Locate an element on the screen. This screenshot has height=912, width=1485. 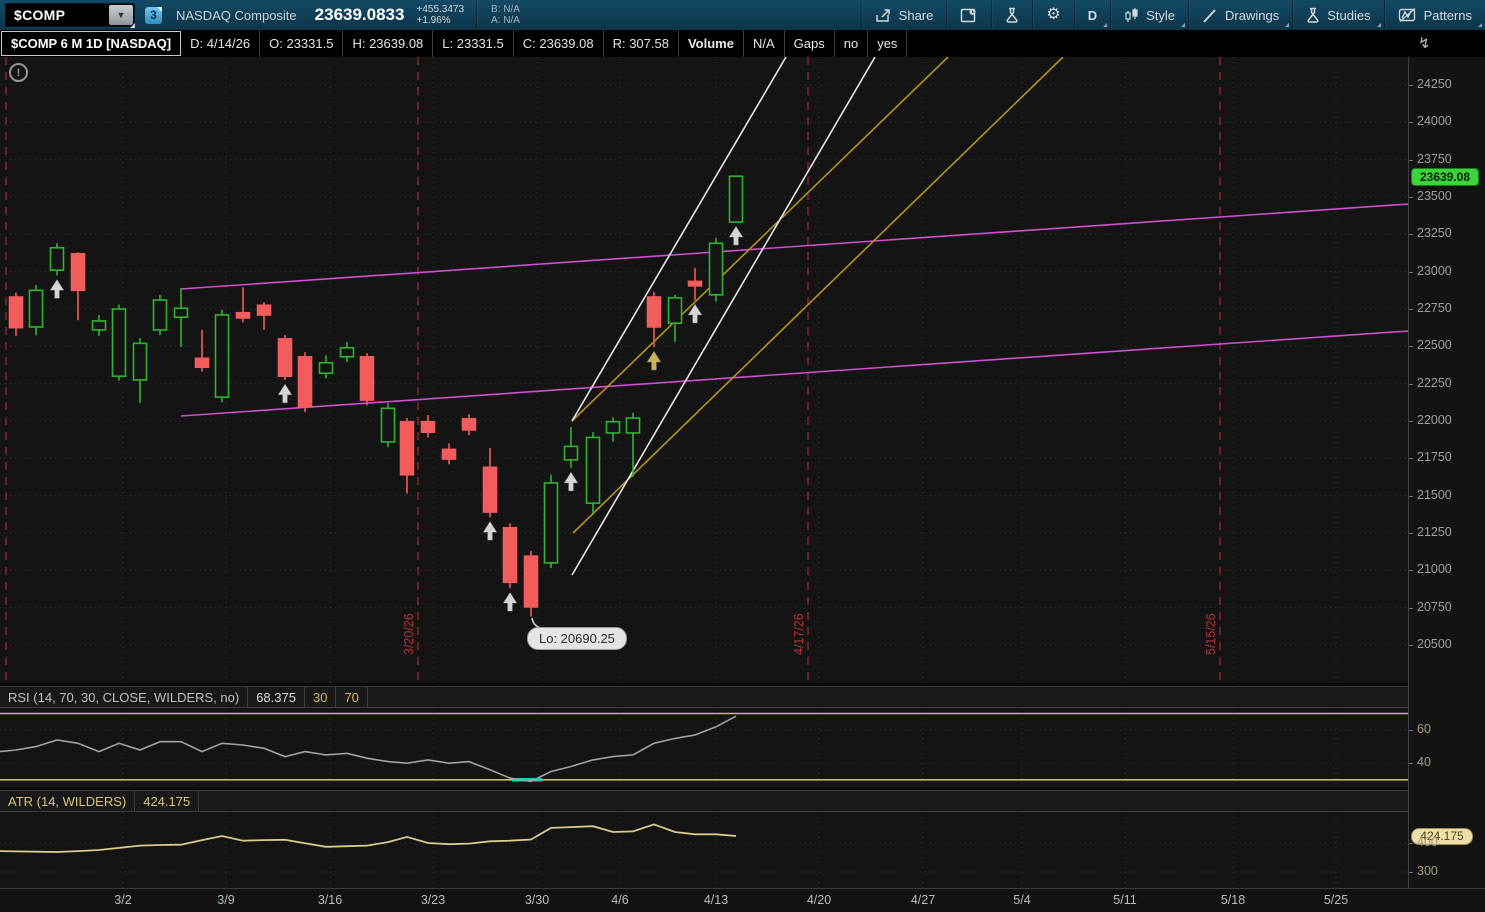
header-open: O: 23331.5 is located at coordinates (302, 43).